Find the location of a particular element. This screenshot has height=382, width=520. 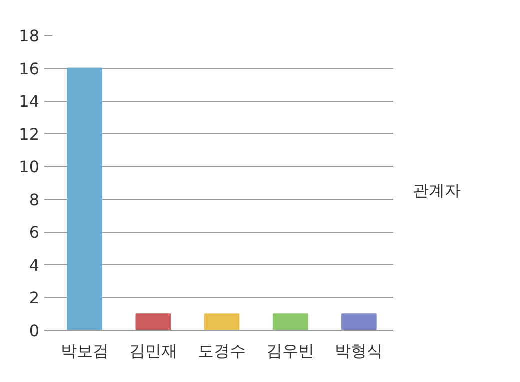

y-tick-label: 4 is located at coordinates (34, 265).